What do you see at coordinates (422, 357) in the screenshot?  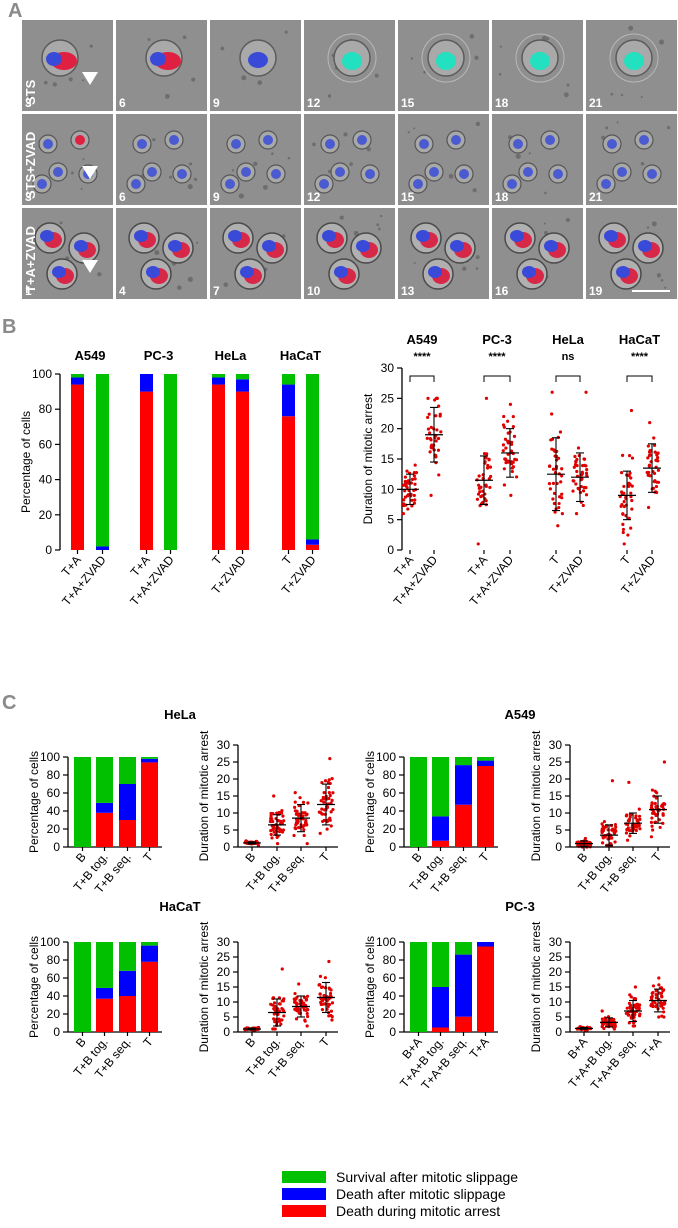 I see `significance-label: ****` at bounding box center [422, 357].